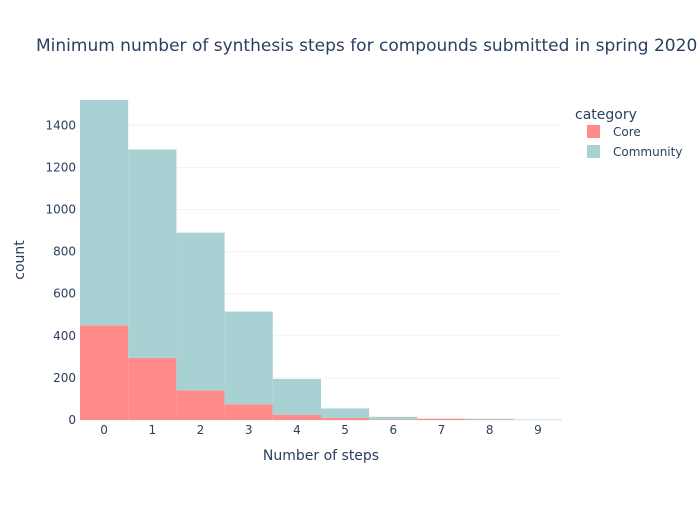 The width and height of the screenshot is (700, 505). I want to click on x-tick-label-9: 9, so click(538, 430).